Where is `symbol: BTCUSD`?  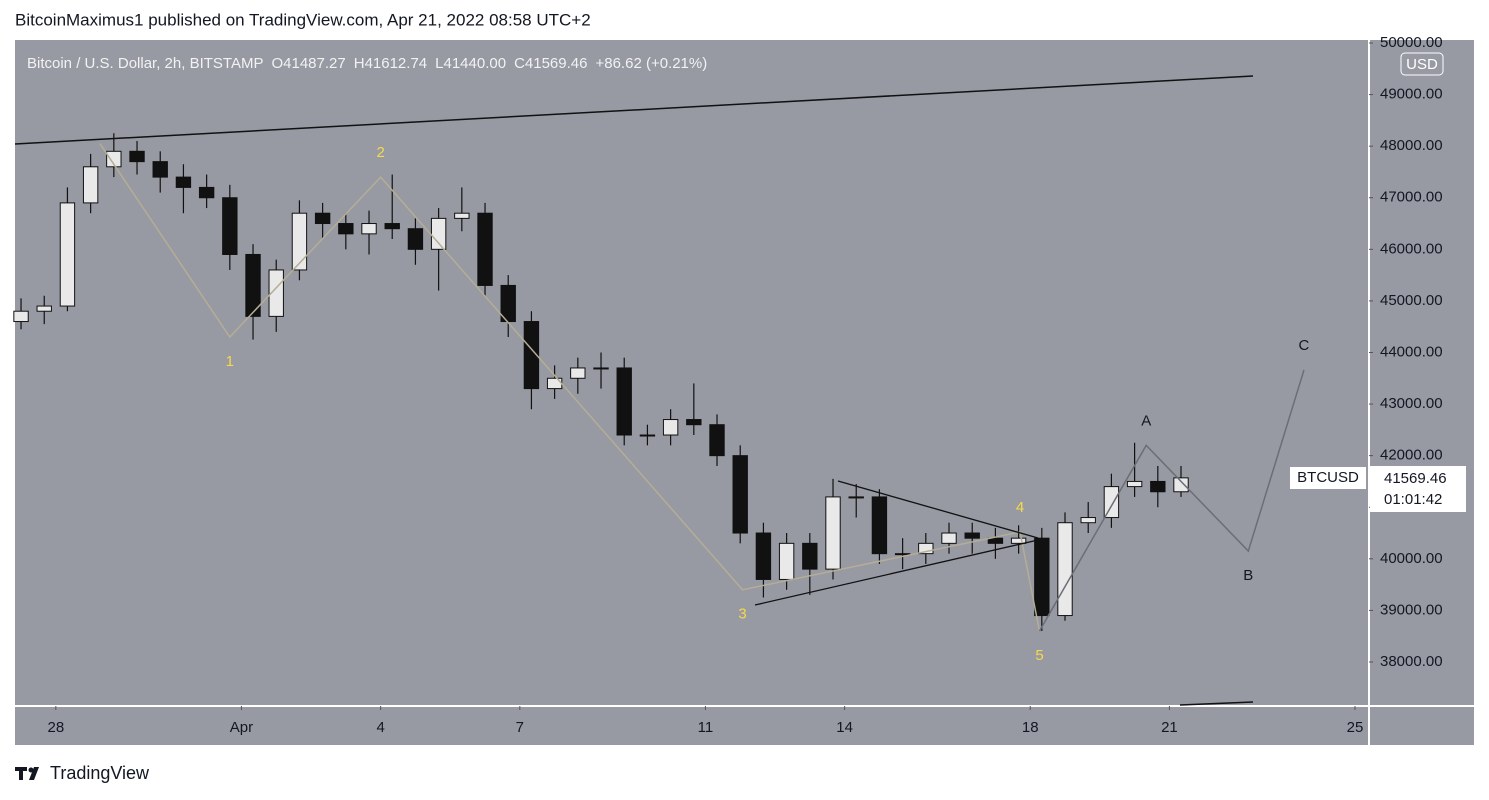 symbol: BTCUSD is located at coordinates (1328, 477).